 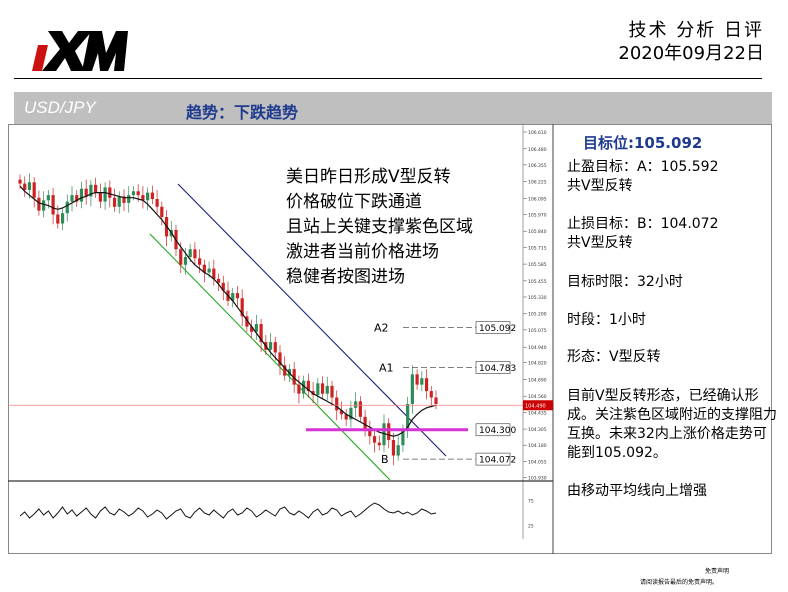 What do you see at coordinates (497, 461) in the screenshot?
I see `level-value-label: 104.072` at bounding box center [497, 461].